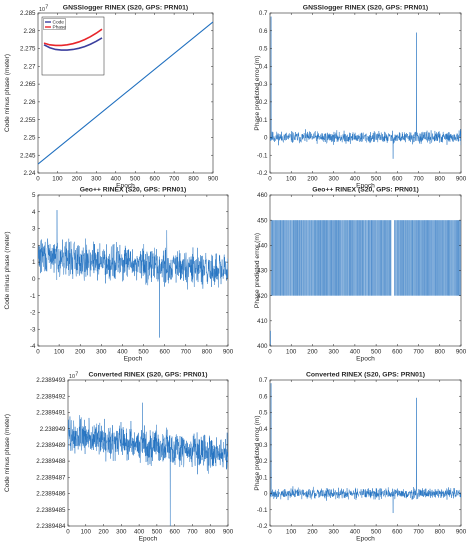 The image size is (470, 550). What do you see at coordinates (262, 296) in the screenshot?
I see `y-tick-label: 420` at bounding box center [262, 296].